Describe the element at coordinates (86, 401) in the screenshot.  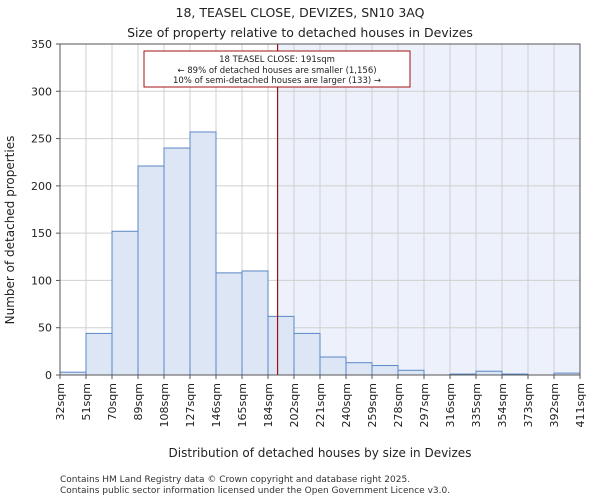
I see `x-tick-label: 51sqm` at that location.